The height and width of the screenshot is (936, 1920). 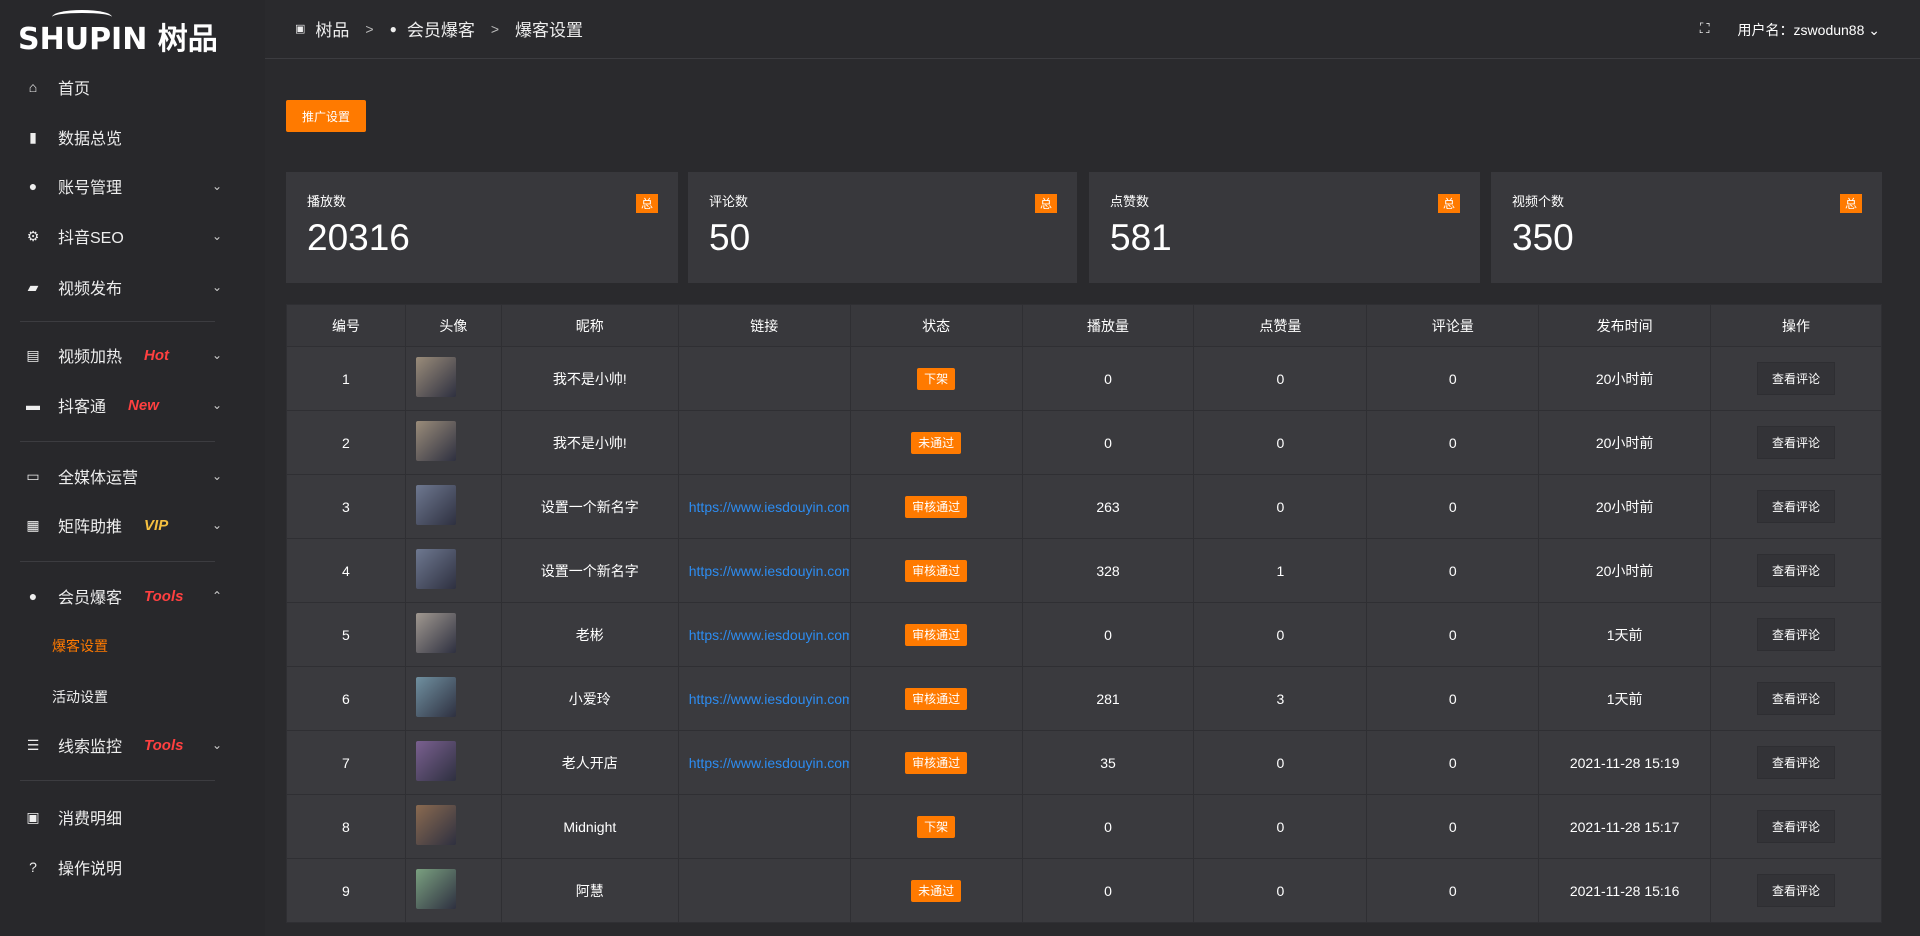 I want to click on breadcrumb-item: 会员爆客, so click(x=440, y=30).